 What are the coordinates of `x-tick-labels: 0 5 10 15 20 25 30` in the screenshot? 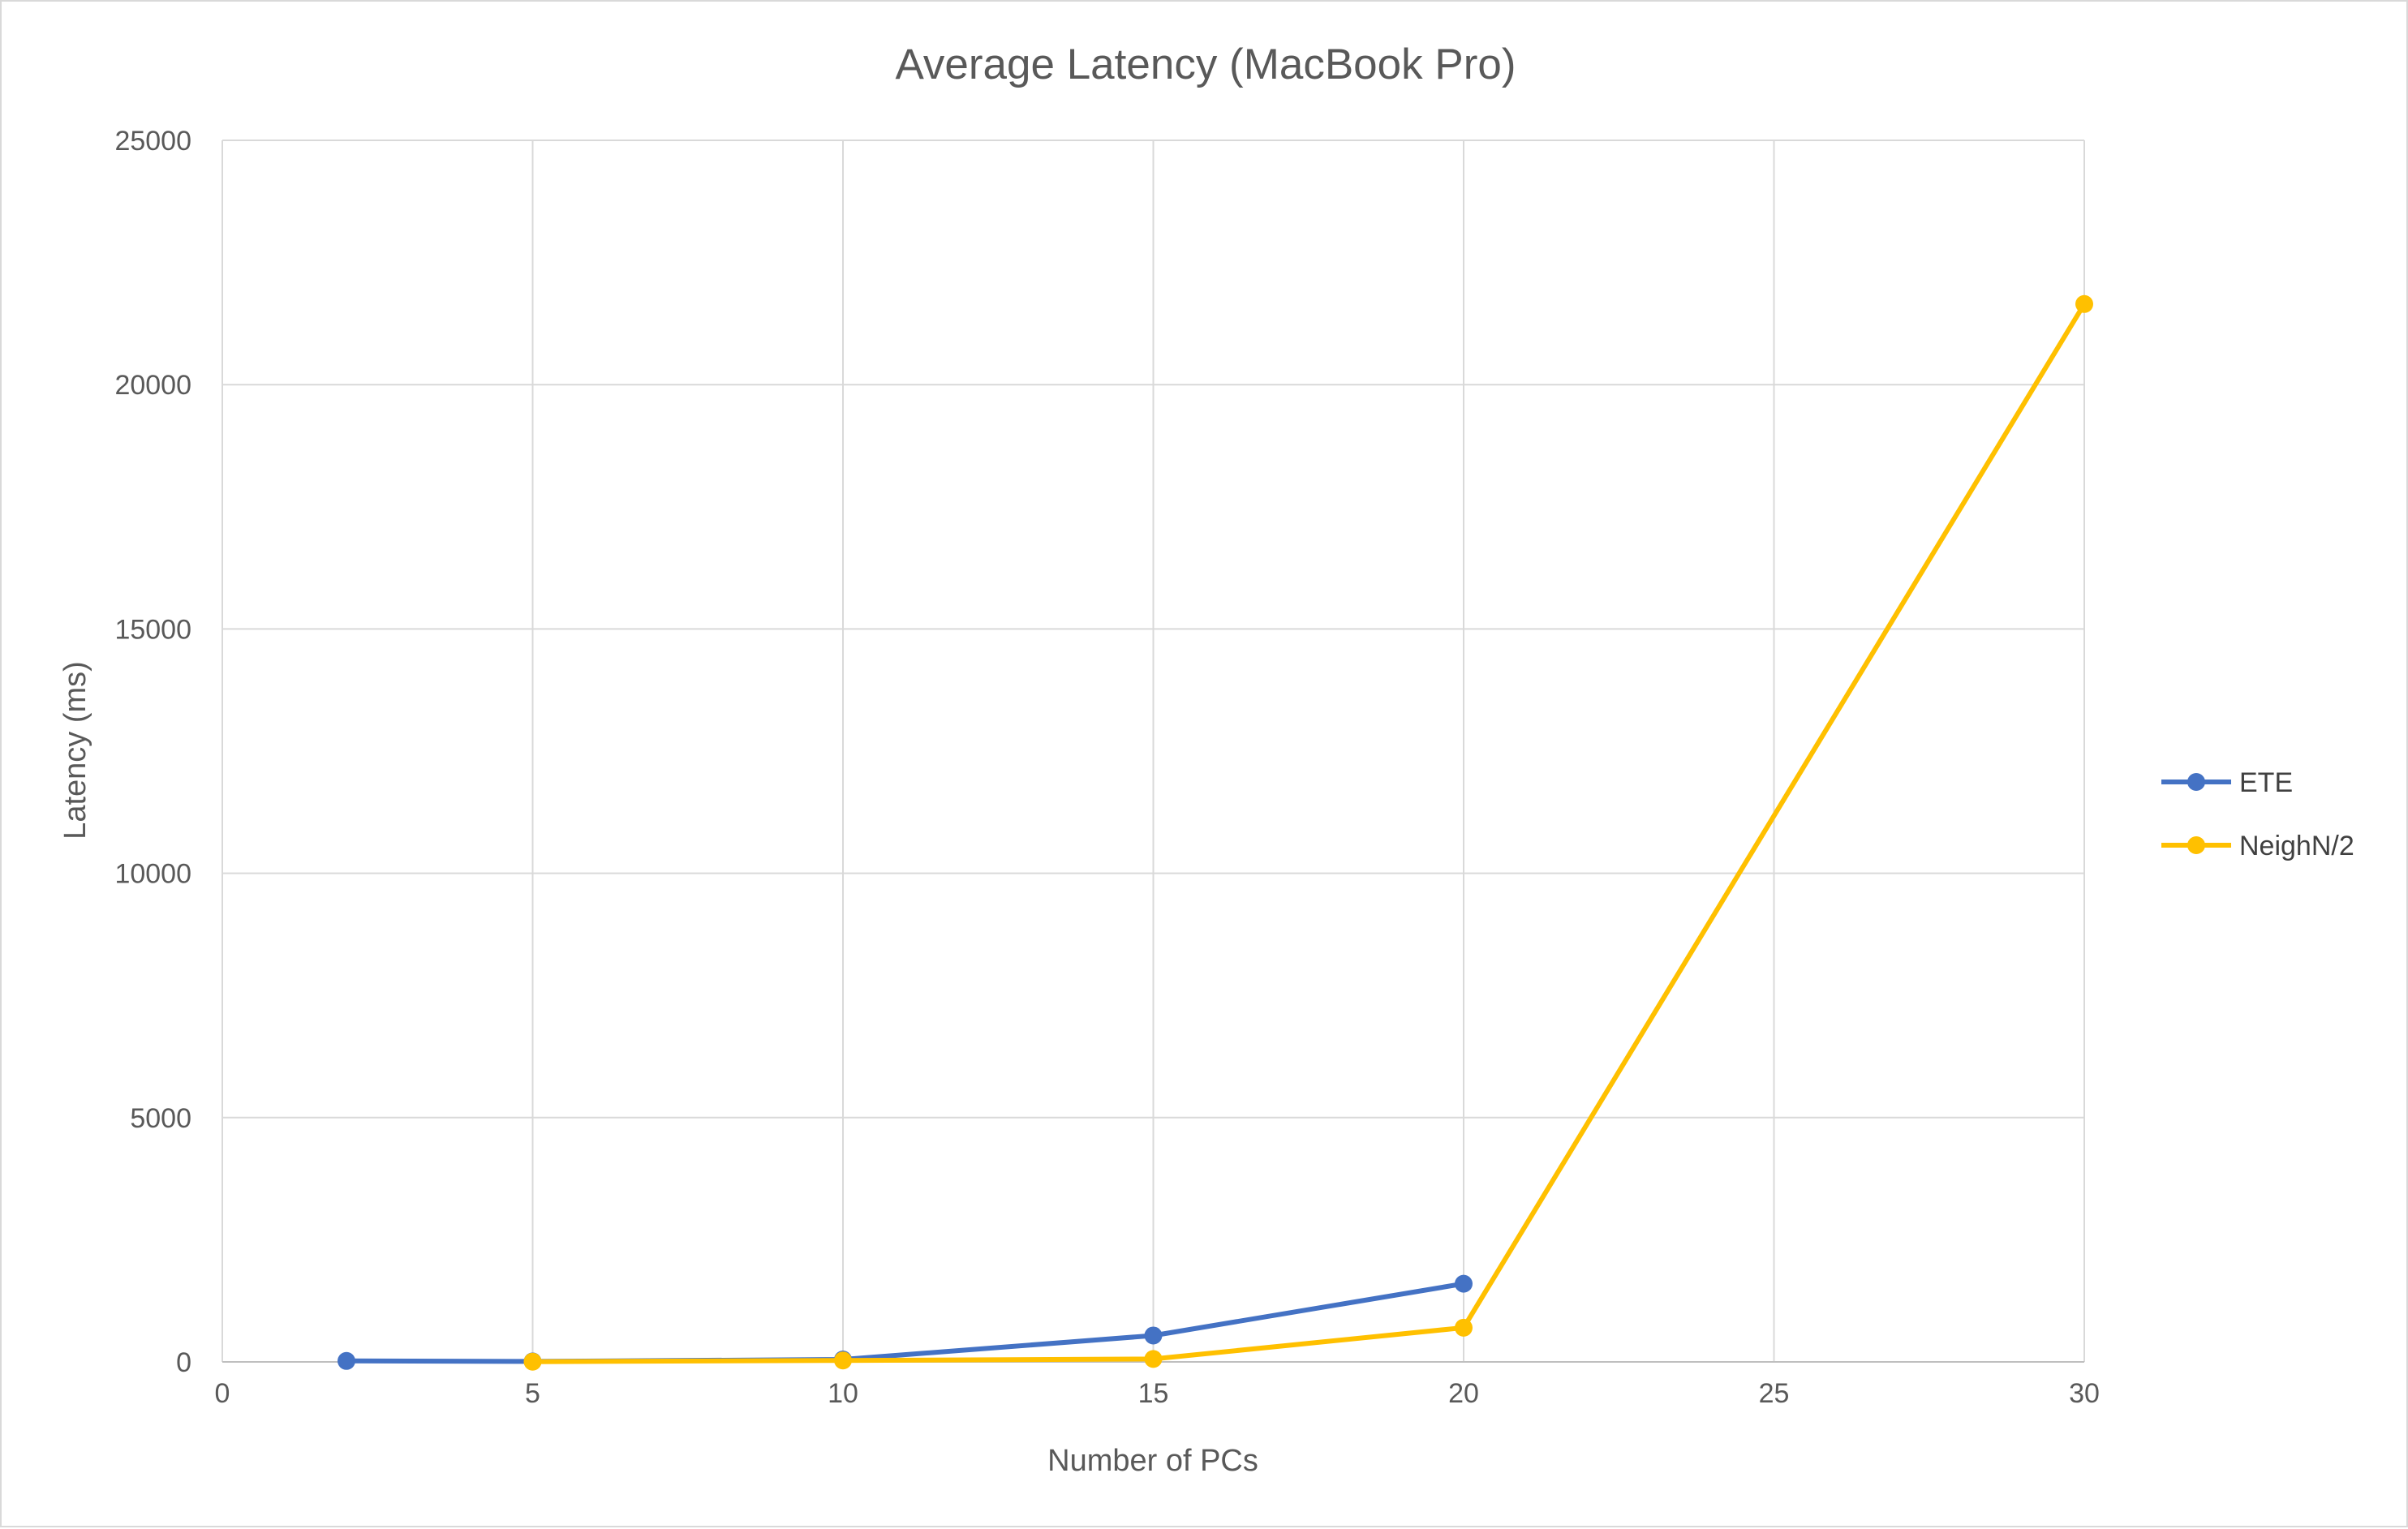 It's located at (1157, 1393).